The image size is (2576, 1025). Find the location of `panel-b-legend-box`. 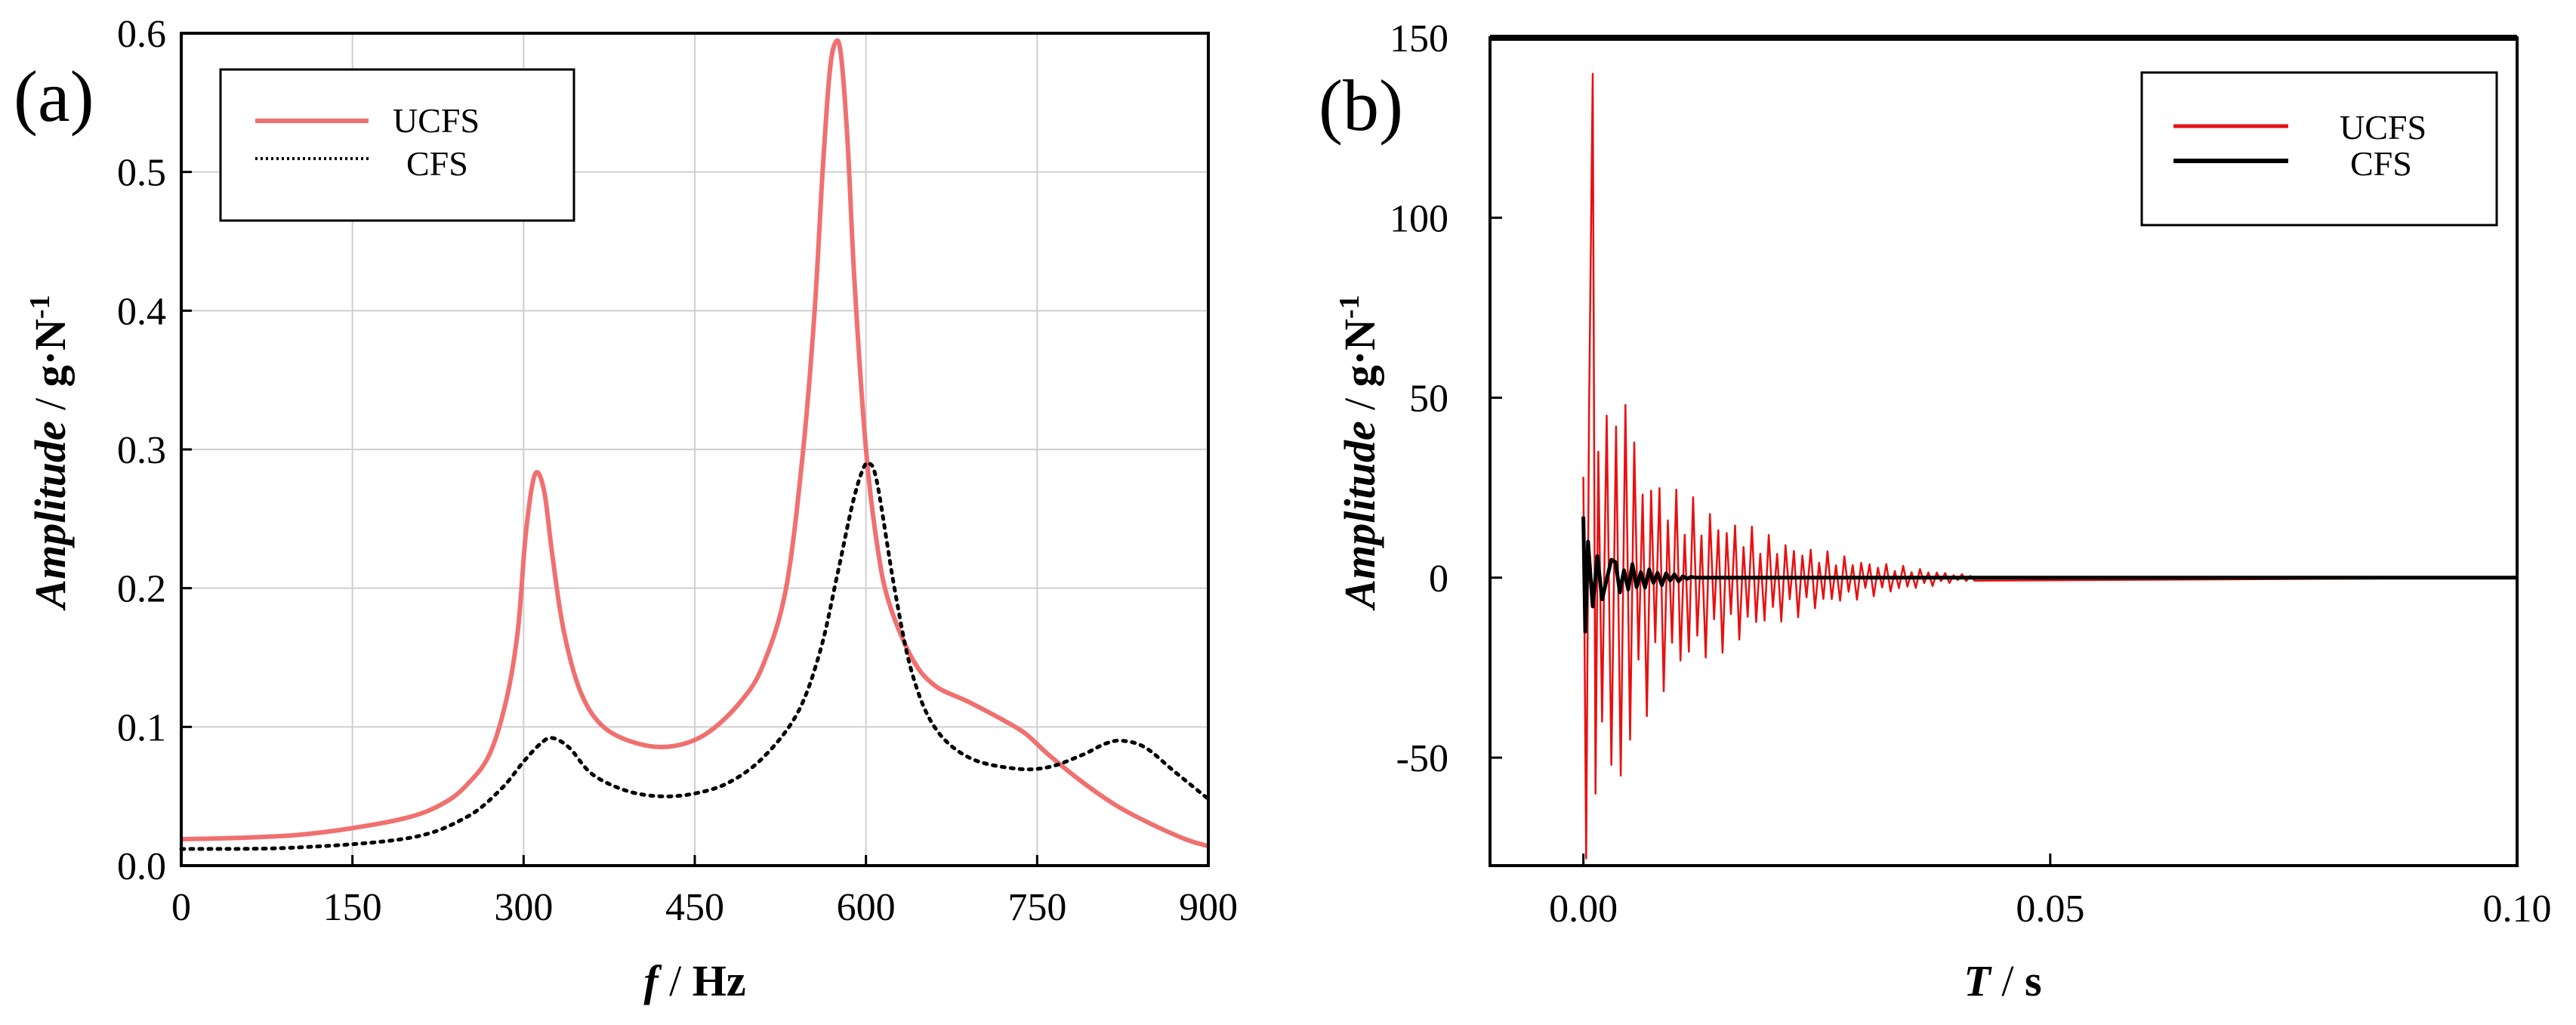

panel-b-legend-box is located at coordinates (2319, 149).